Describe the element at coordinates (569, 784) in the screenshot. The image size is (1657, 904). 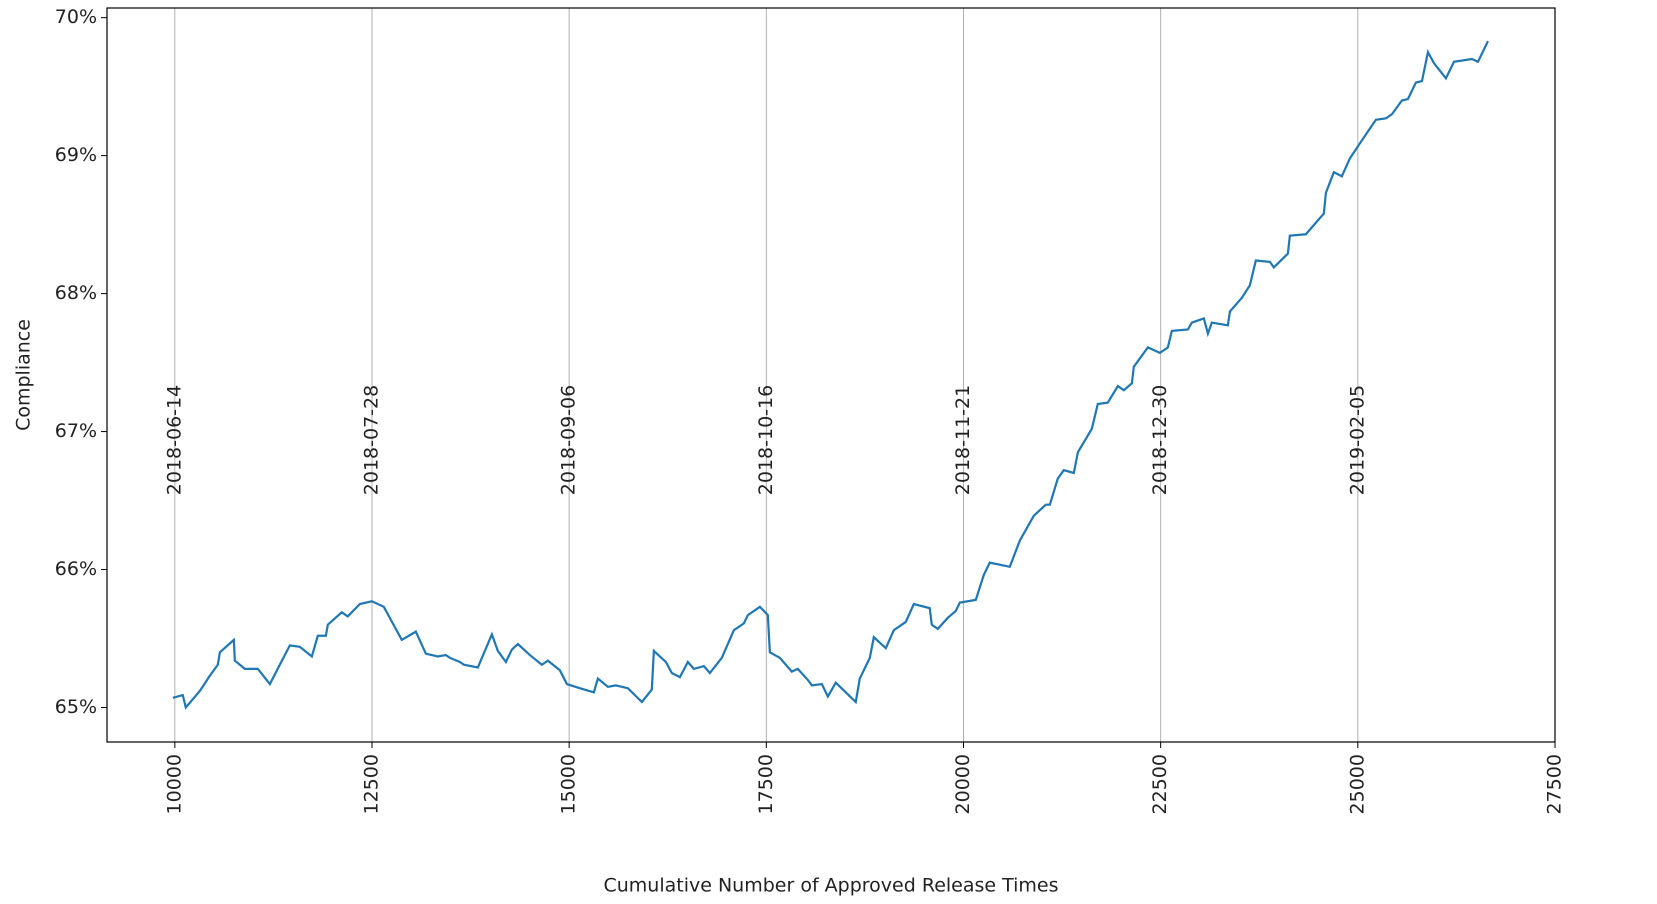
I see `x-tick-label: 15000` at that location.